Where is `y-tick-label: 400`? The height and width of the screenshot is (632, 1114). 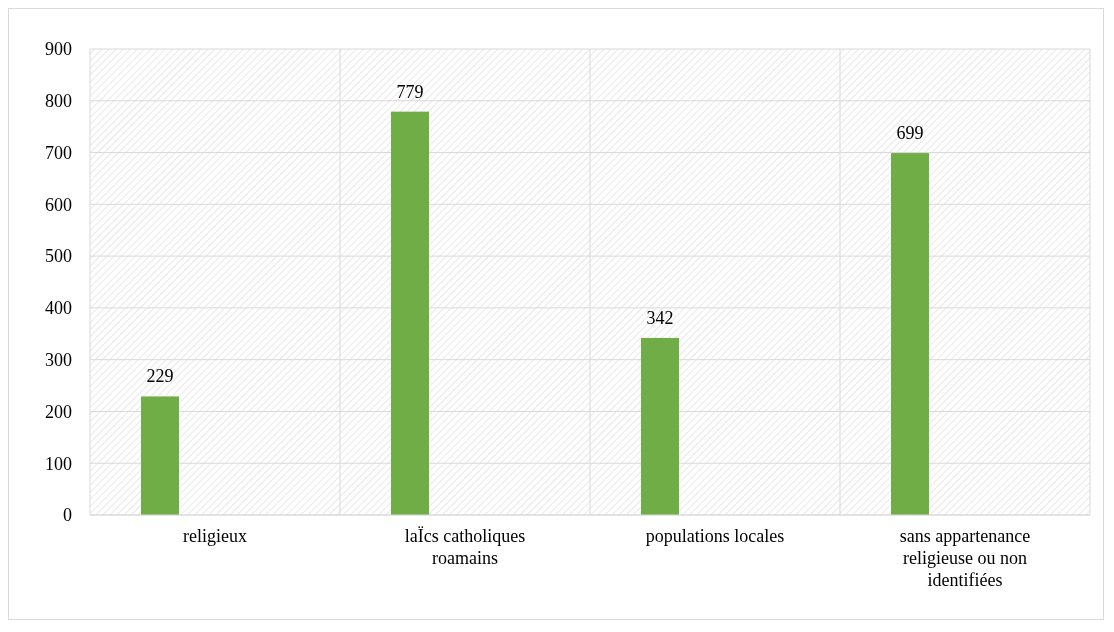
y-tick-label: 400 is located at coordinates (58, 308).